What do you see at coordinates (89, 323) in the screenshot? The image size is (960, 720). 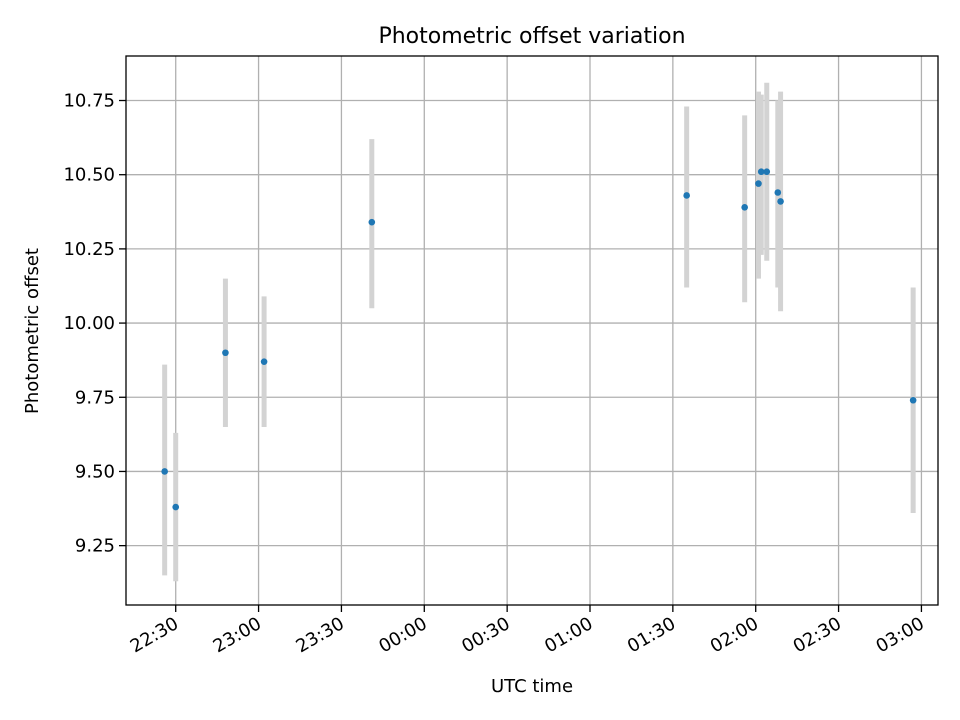 I see `y-tick-label: 10.00` at bounding box center [89, 323].